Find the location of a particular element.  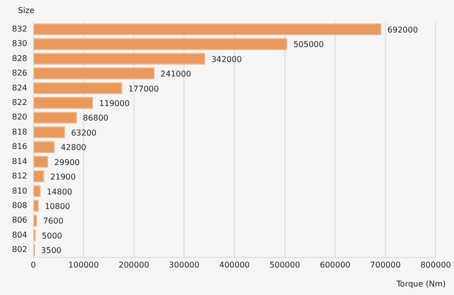

y-tick-label: 808 is located at coordinates (20, 205).